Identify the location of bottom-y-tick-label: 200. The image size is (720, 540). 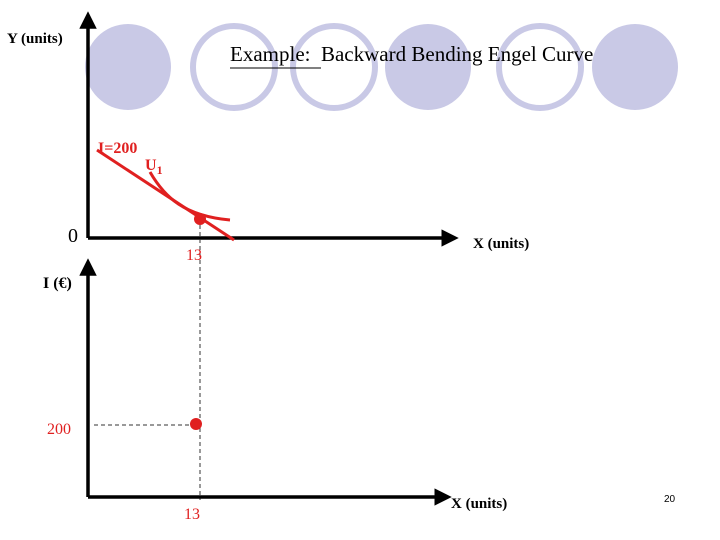
(59, 429).